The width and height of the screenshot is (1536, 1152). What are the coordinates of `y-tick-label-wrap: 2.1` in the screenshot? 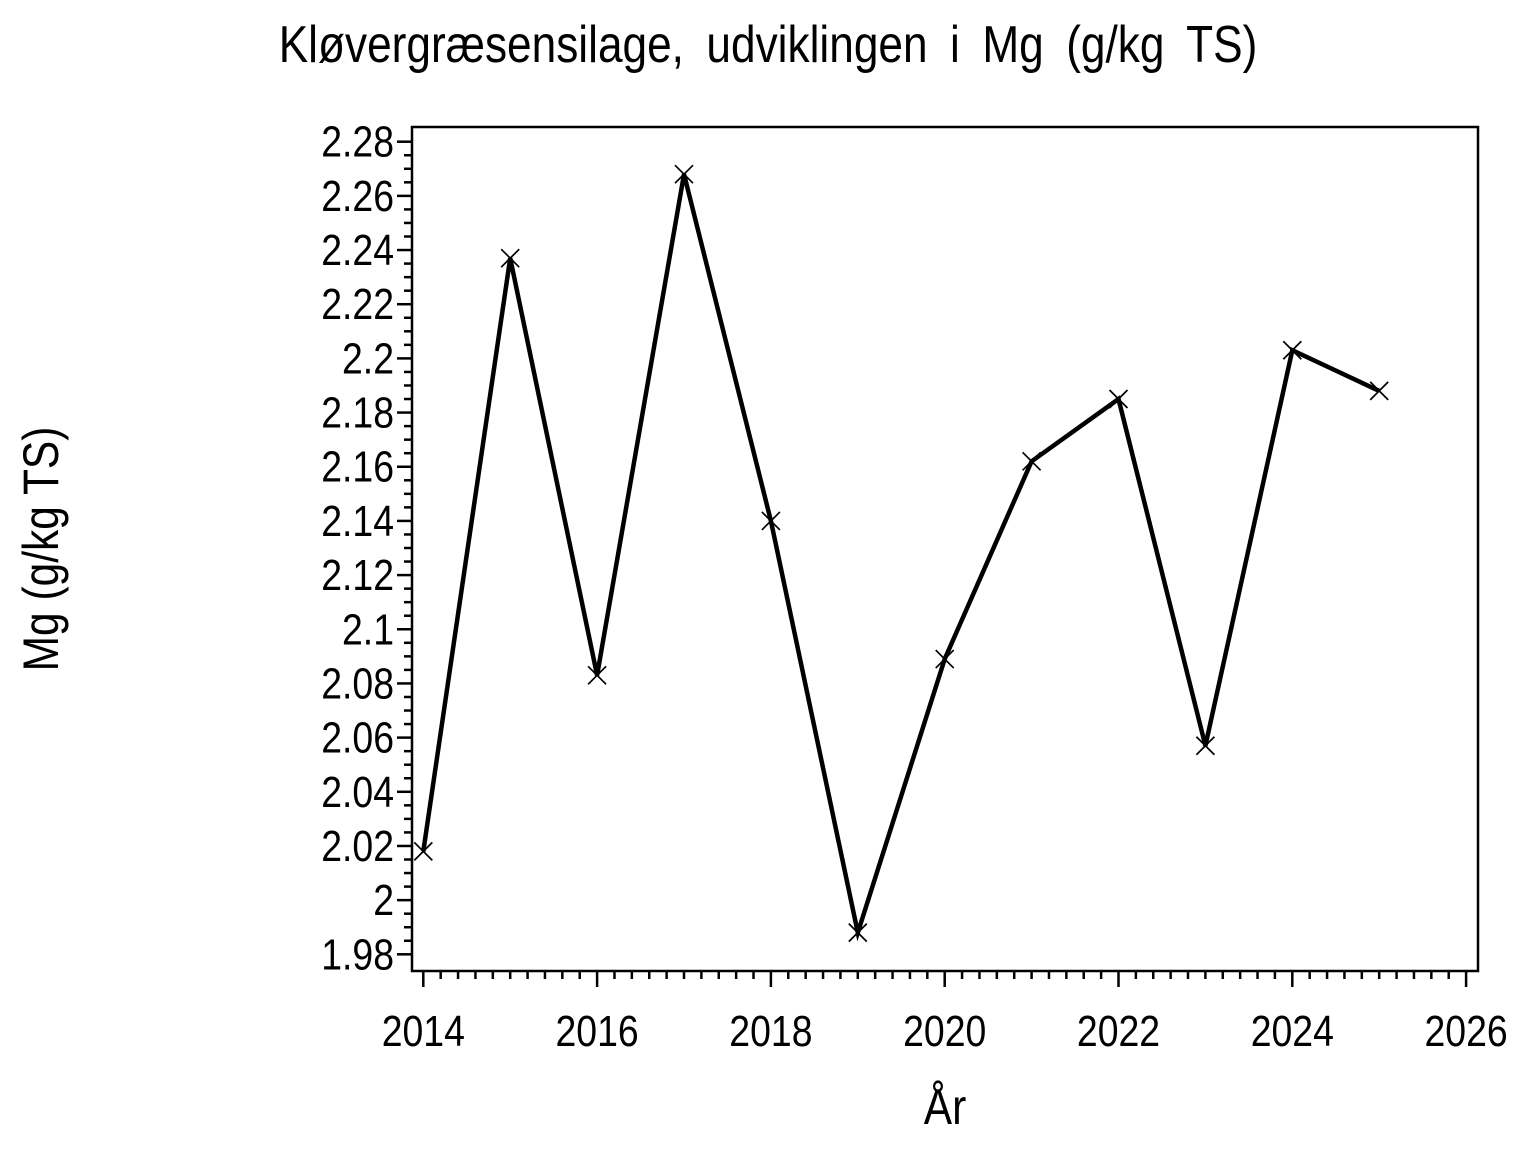 It's located at (368, 629).